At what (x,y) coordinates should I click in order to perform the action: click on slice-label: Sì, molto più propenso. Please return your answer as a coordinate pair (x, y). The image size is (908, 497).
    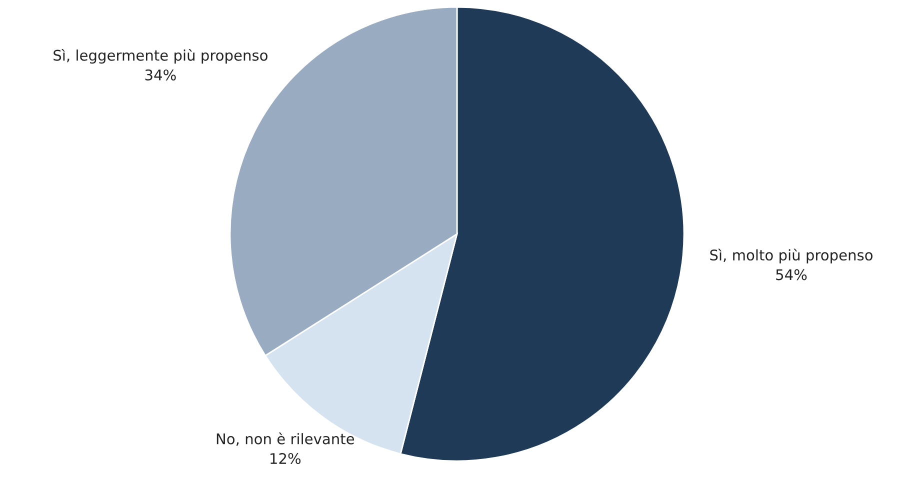
    Looking at the image, I should click on (791, 256).